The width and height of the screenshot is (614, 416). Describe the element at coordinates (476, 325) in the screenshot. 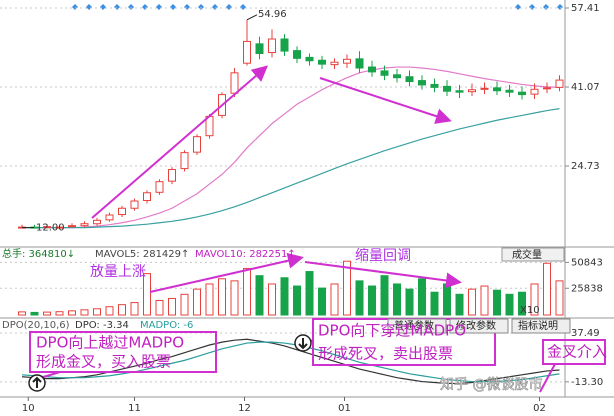

I see `button-label: 修改参数` at that location.